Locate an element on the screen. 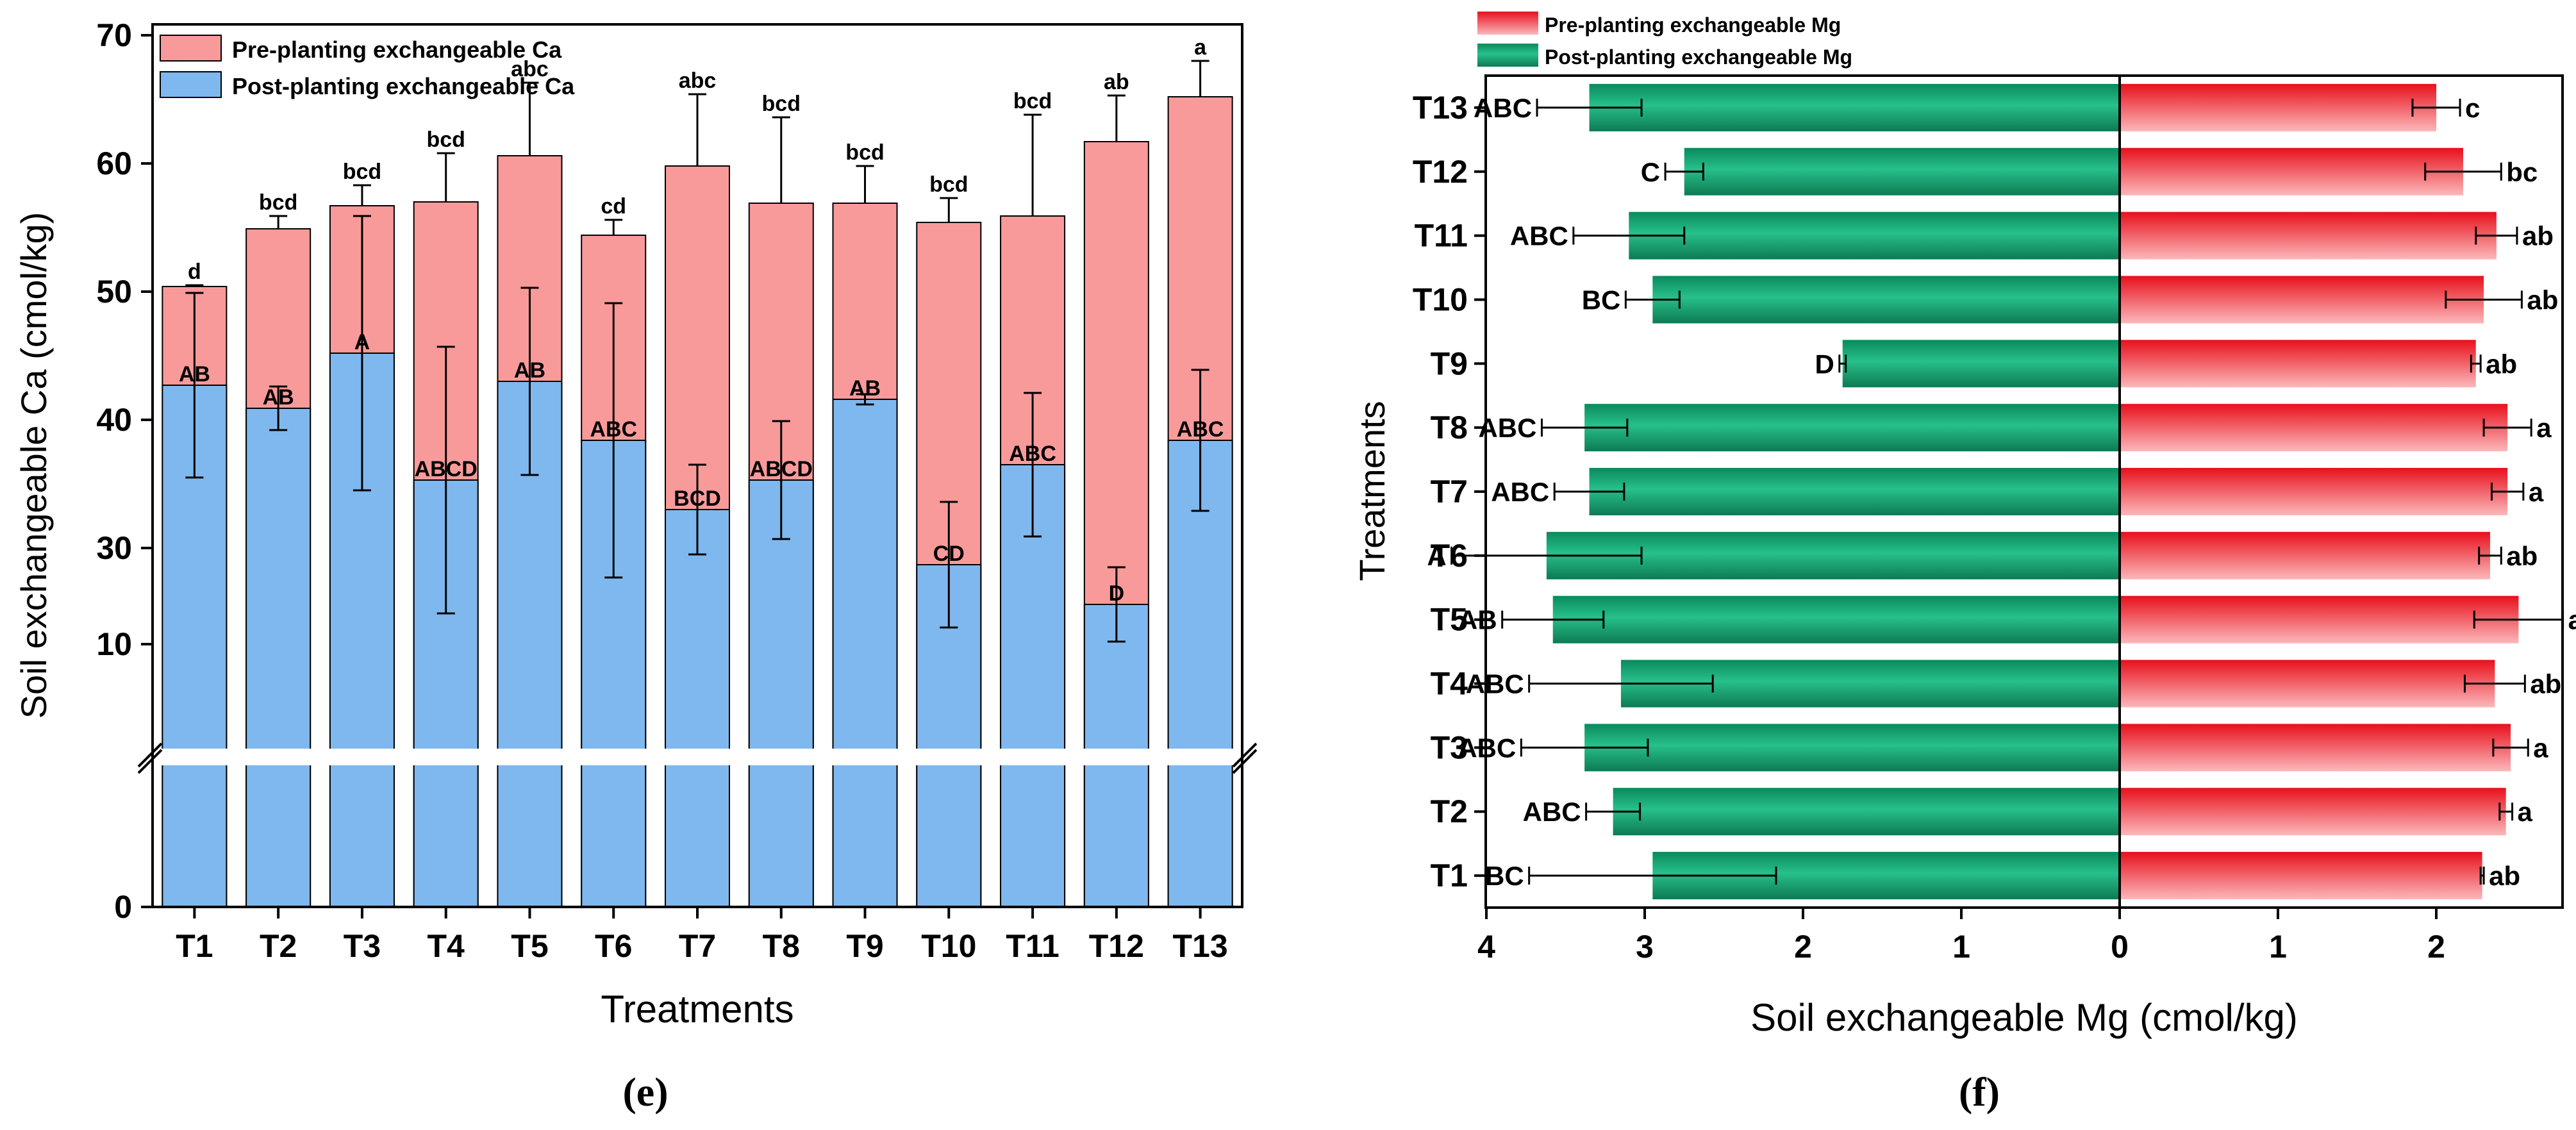 The image size is (2576, 1130). f-sig-label-pre-T11: ab is located at coordinates (2538, 236).